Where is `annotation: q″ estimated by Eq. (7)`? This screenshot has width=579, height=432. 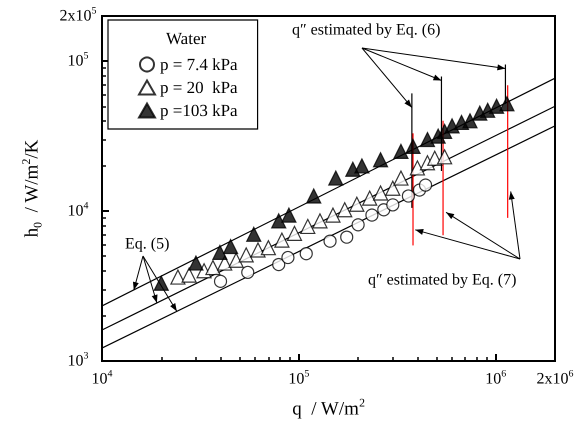 annotation: q″ estimated by Eq. (7) is located at coordinates (442, 280).